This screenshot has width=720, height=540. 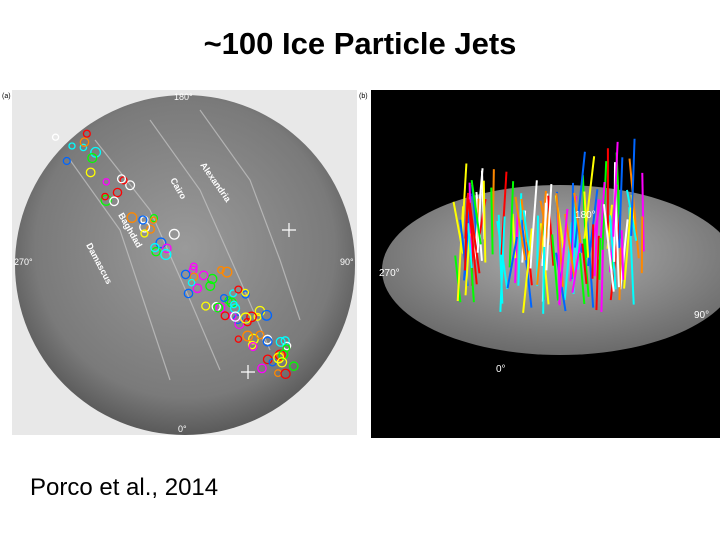 I want to click on label: (b), so click(x=363, y=96).